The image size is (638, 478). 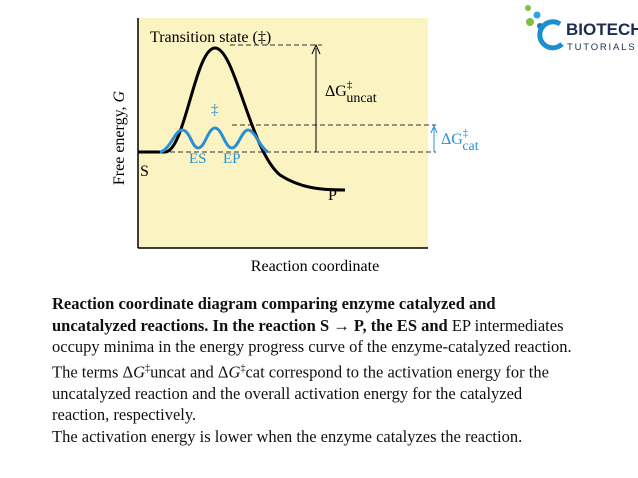 What do you see at coordinates (507, 325) in the screenshot?
I see `caption-text: EP intermediates` at bounding box center [507, 325].